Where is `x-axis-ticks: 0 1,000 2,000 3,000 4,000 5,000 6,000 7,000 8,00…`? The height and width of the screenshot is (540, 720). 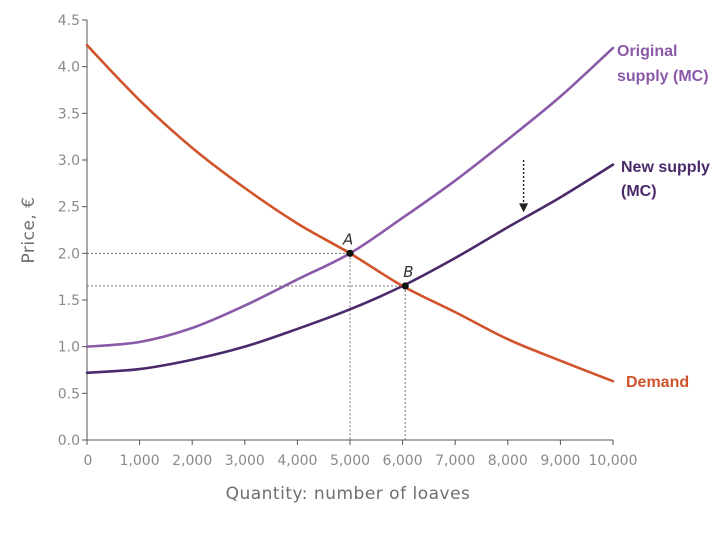 x-axis-ticks: 0 1,000 2,000 3,000 4,000 5,000 6,000 7,000 8,00… is located at coordinates (361, 454).